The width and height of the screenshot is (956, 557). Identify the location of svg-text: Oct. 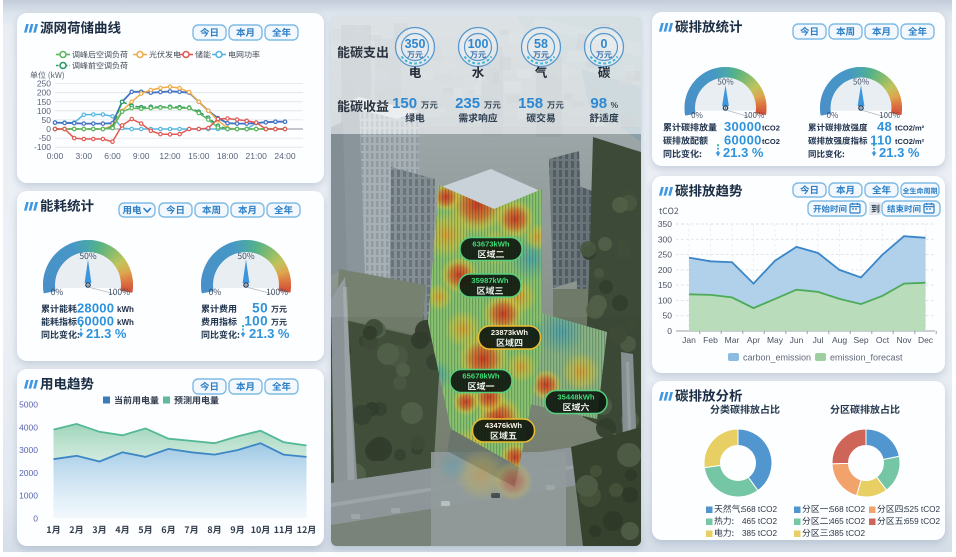
(883, 340).